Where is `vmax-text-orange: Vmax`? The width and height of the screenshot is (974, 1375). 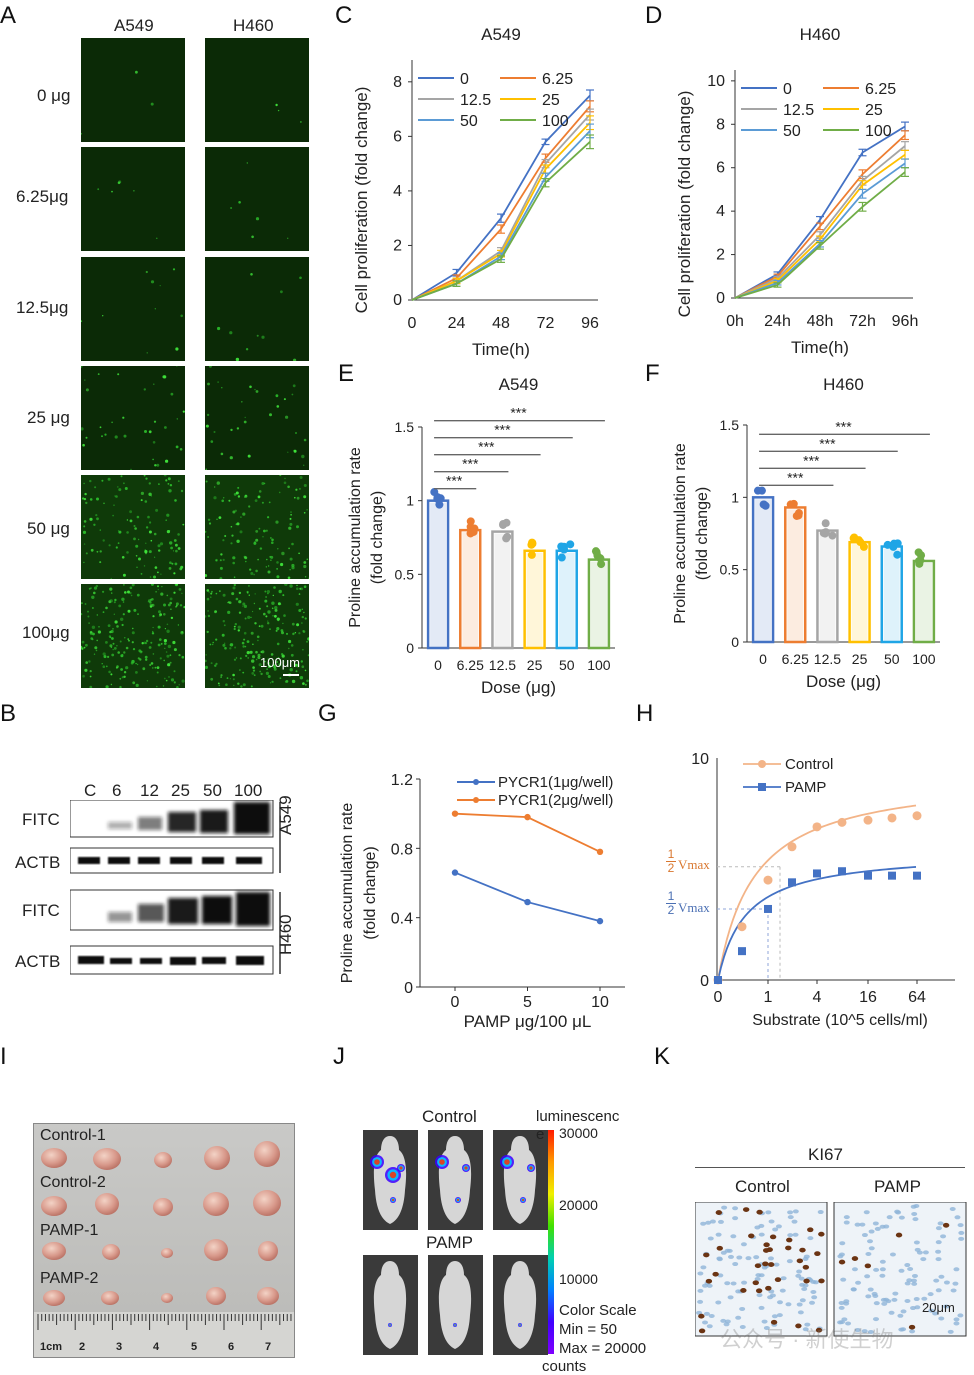 vmax-text-orange: Vmax is located at coordinates (694, 864).